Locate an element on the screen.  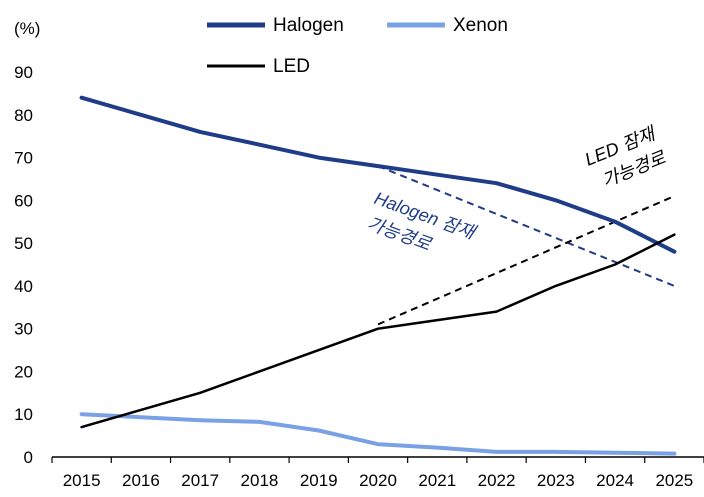
series-line-xenon is located at coordinates (378, 434).